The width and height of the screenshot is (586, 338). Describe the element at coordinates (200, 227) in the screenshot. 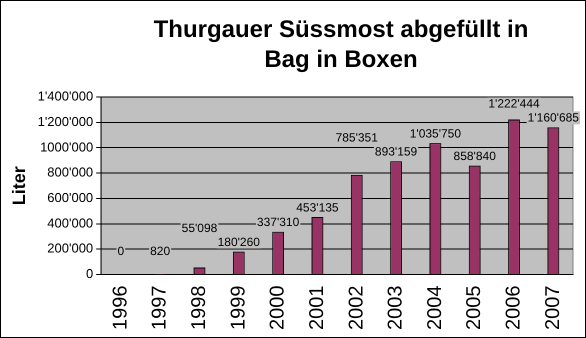

I see `data-label: 55'098` at that location.